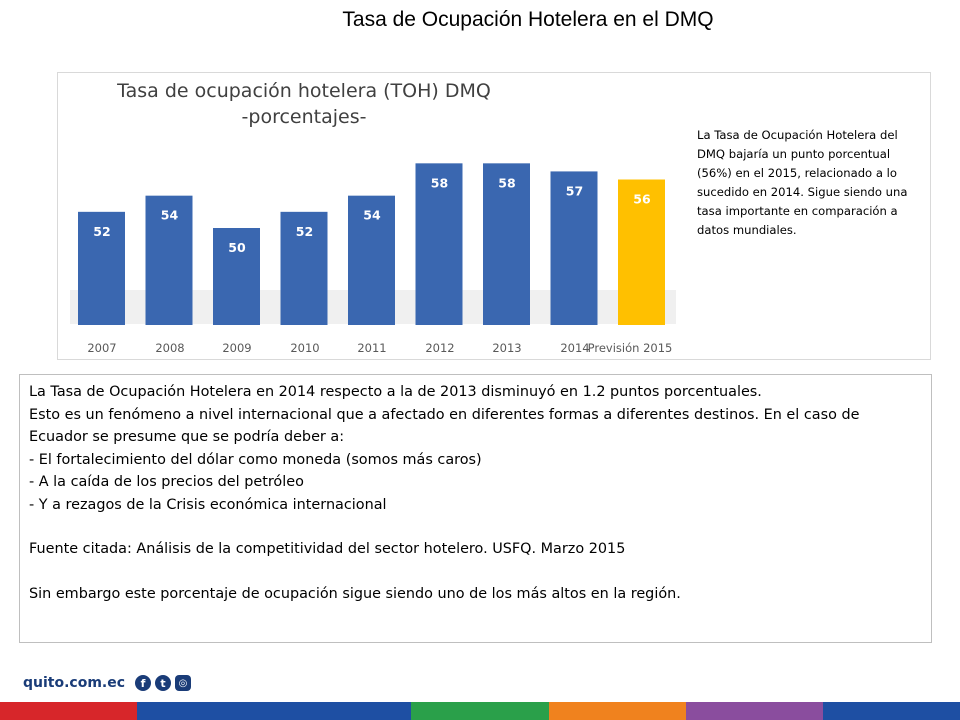  I want to click on x-tick-label: 2013, so click(506, 348).